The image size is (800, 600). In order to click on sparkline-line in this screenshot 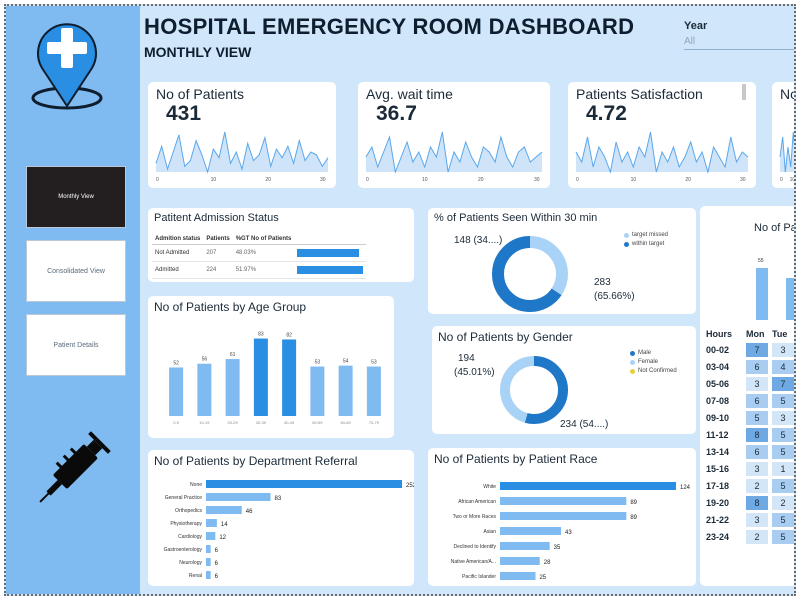, I will do `click(454, 152)`.